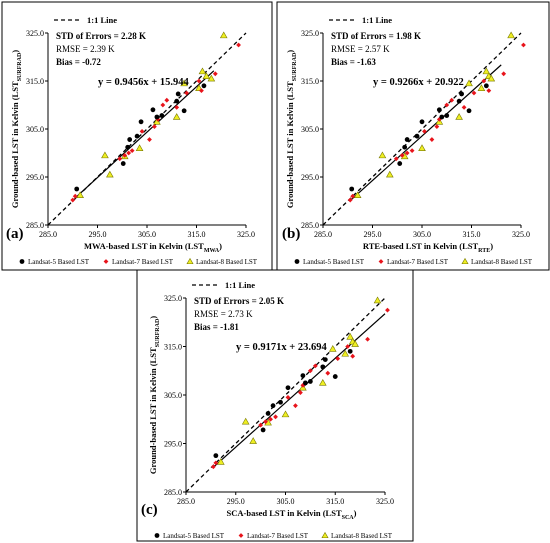 This screenshot has height=543, width=550. What do you see at coordinates (144, 134) in the screenshot?
I see `regression-line` at bounding box center [144, 134].